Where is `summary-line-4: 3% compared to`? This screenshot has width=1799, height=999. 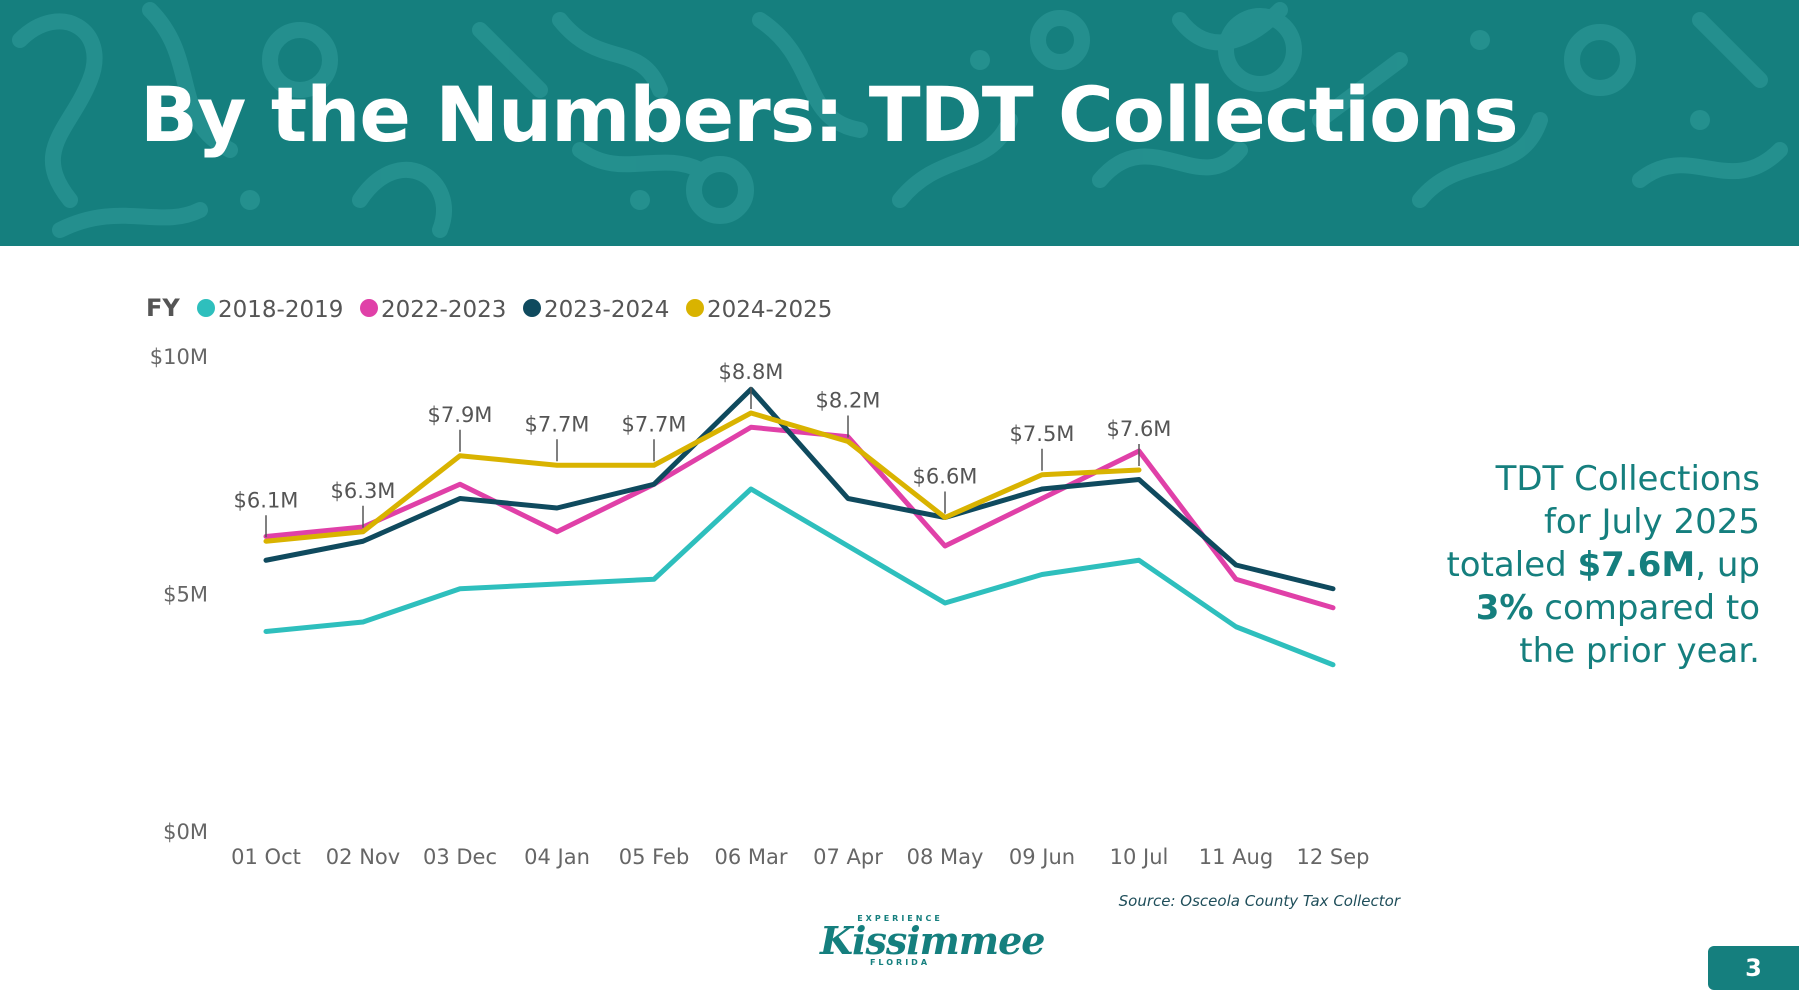 summary-line-4: 3% compared to is located at coordinates (1580, 608).